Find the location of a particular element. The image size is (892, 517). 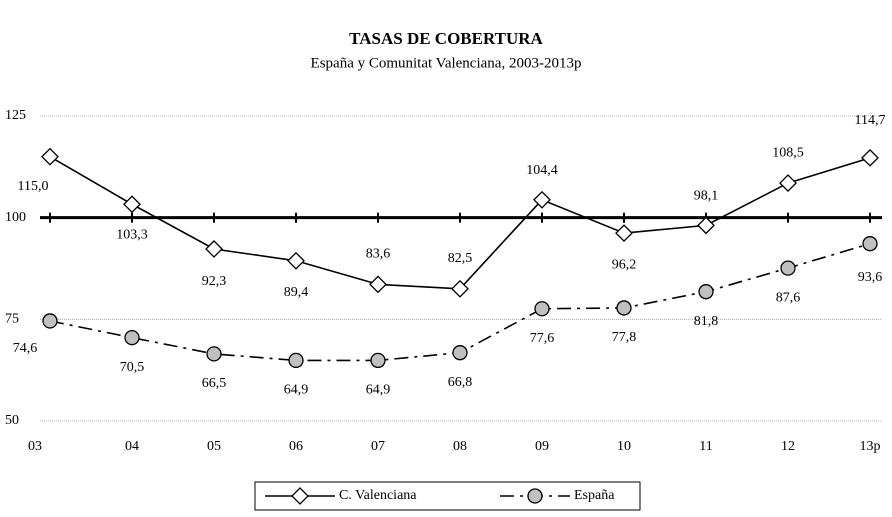

legend-label: España is located at coordinates (594, 495).